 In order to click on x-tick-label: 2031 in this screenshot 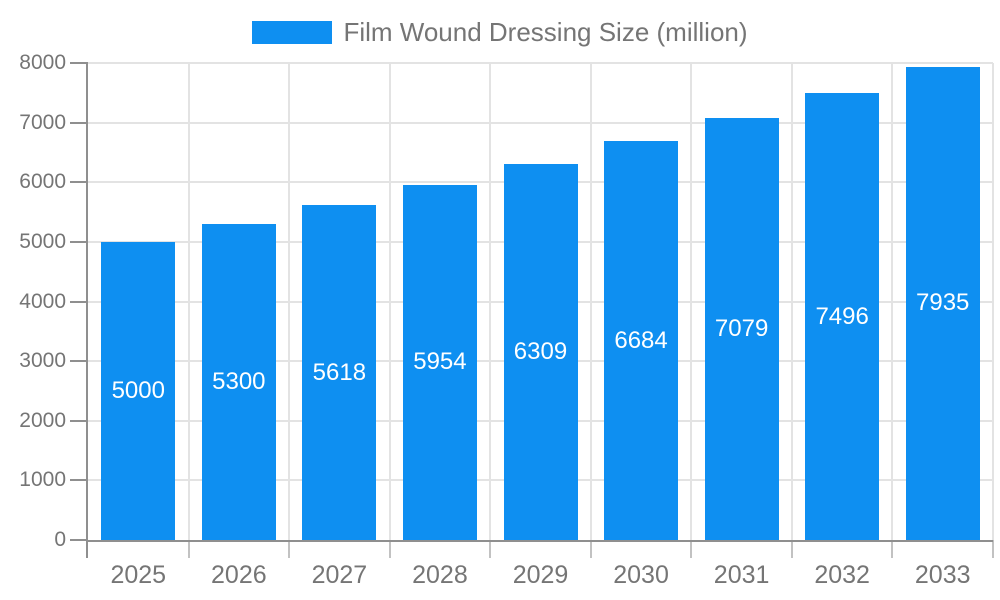, I will do `click(741, 575)`.